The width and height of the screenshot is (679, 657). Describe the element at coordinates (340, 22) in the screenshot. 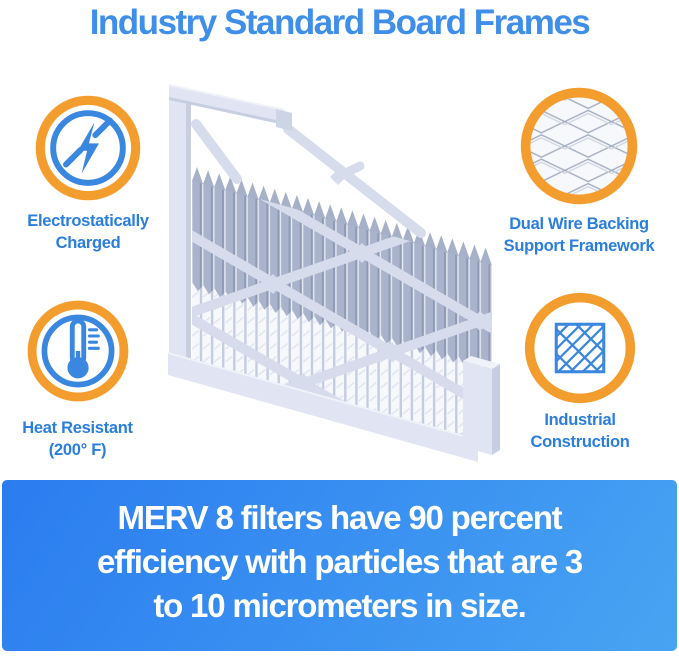

I see `page-title: Industry Standard Board Frames` at that location.